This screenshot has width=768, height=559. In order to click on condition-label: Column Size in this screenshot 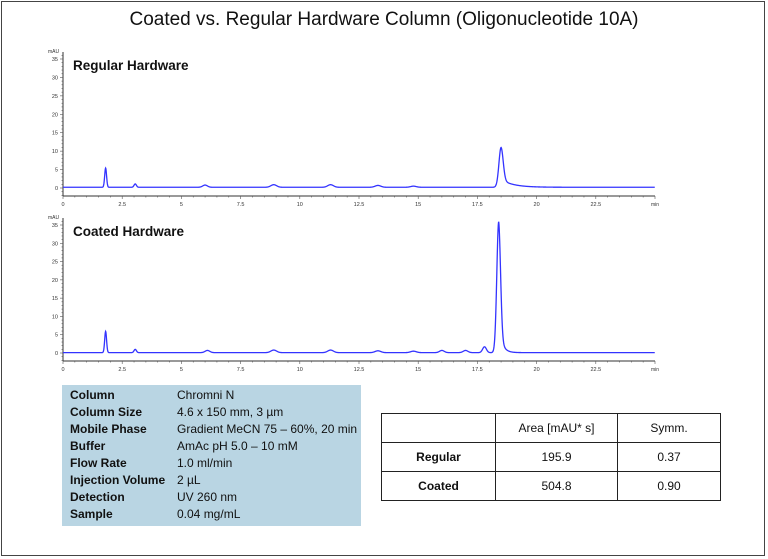, I will do `click(106, 412)`.